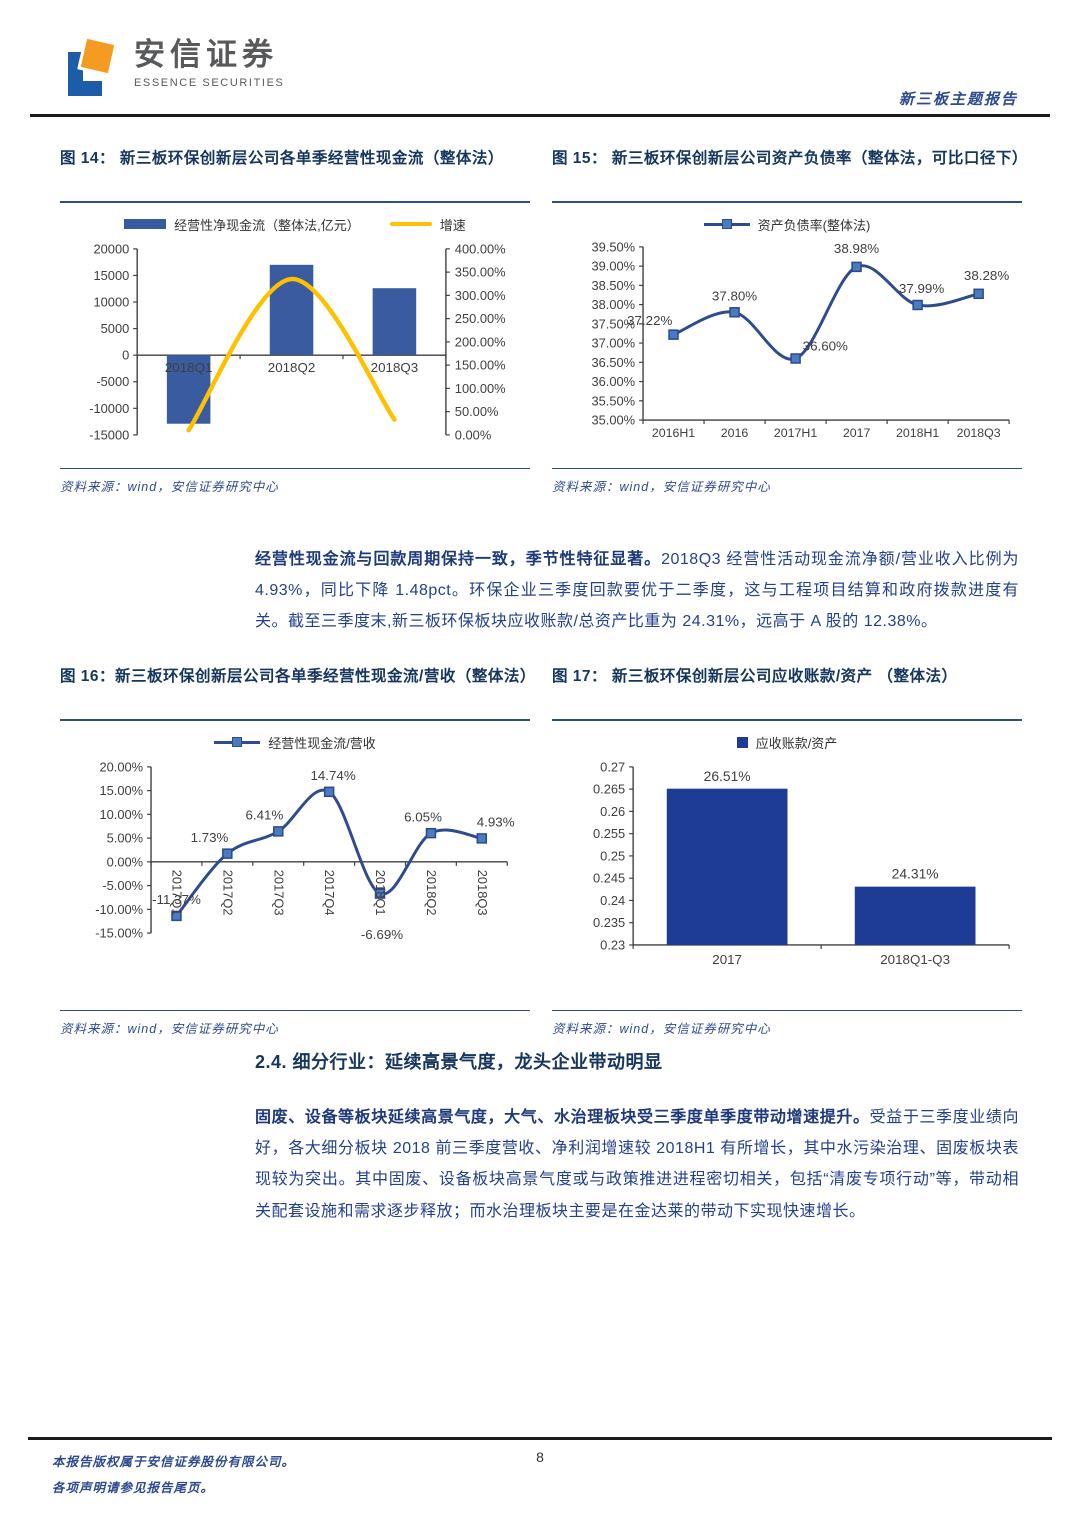  What do you see at coordinates (109, 434) in the screenshot?
I see `svg-text: -15000` at bounding box center [109, 434].